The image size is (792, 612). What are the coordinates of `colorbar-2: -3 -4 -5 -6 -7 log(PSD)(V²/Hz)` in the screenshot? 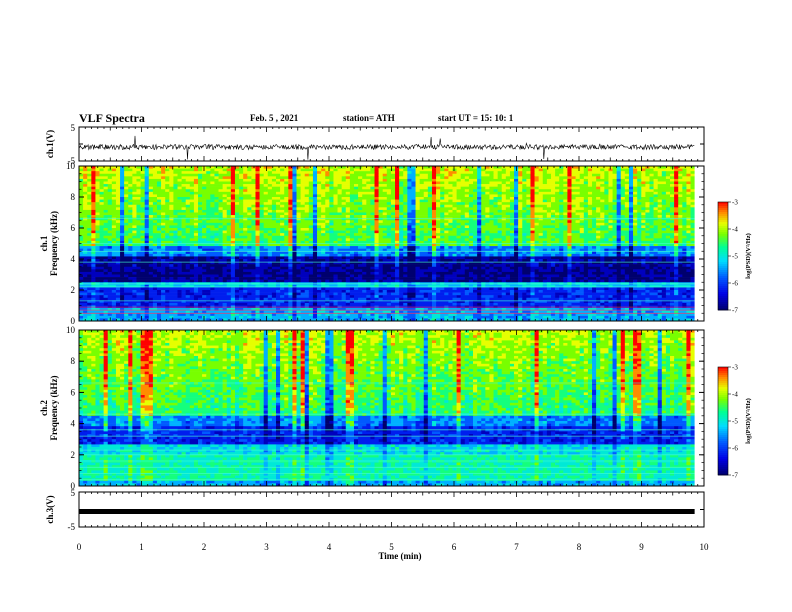 It's located at (734, 422).